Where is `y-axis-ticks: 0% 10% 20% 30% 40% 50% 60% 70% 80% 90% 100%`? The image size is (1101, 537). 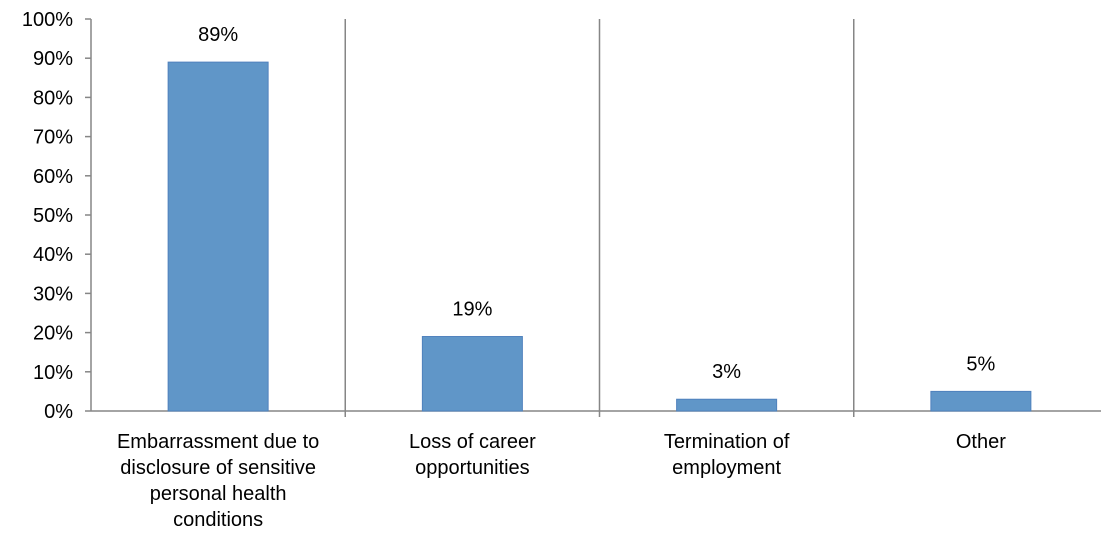
y-axis-ticks: 0% 10% 20% 30% 40% 50% 60% 70% 80% 90% 100% is located at coordinates (56, 216).